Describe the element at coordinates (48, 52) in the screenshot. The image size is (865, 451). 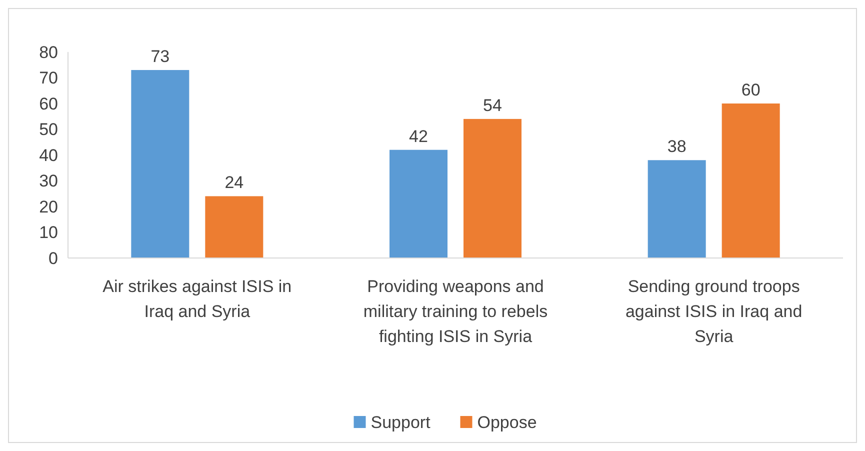
I see `y-tick-label: 80` at that location.